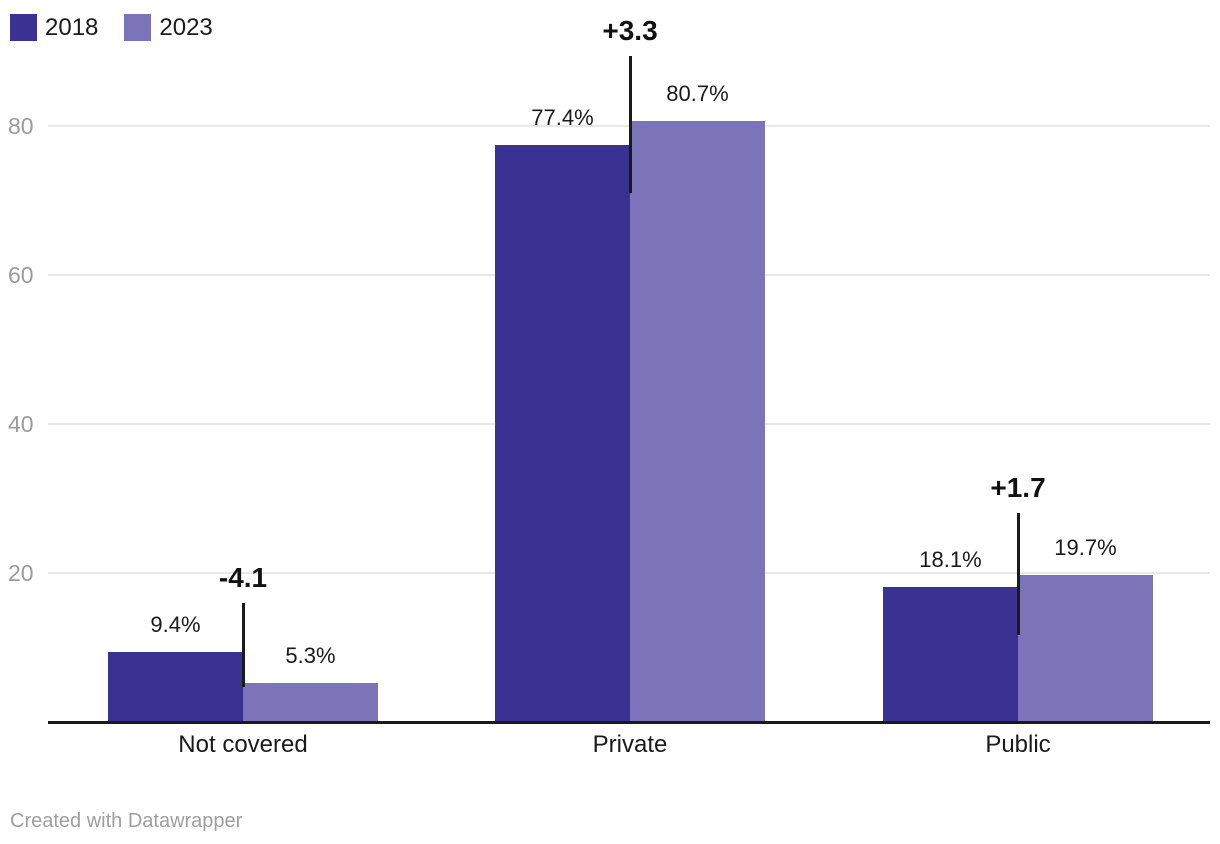 This screenshot has width=1220, height=844. Describe the element at coordinates (175, 624) in the screenshot. I see `value-label-2018-not-covered: 9.4%` at that location.